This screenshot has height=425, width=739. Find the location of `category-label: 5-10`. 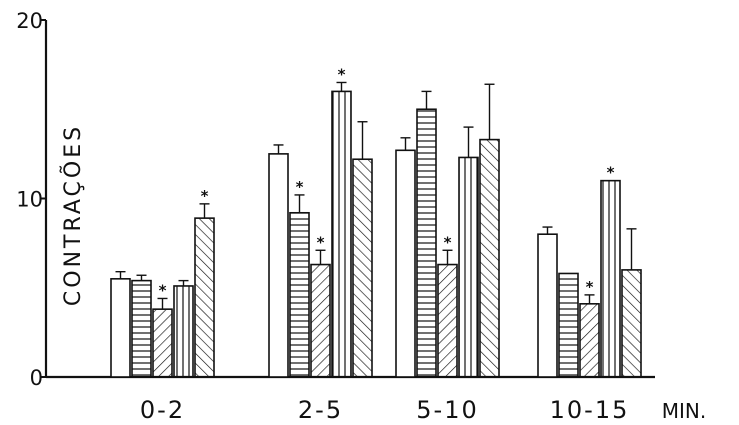

category-label: 5-10 is located at coordinates (447, 410).